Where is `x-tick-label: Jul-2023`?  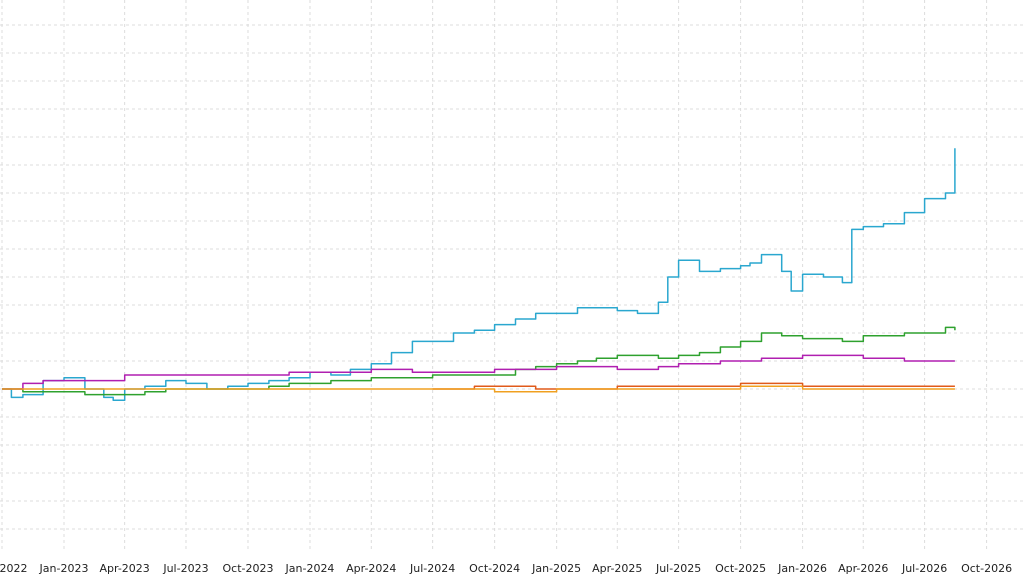 x-tick-label: Jul-2023 is located at coordinates (185, 568).